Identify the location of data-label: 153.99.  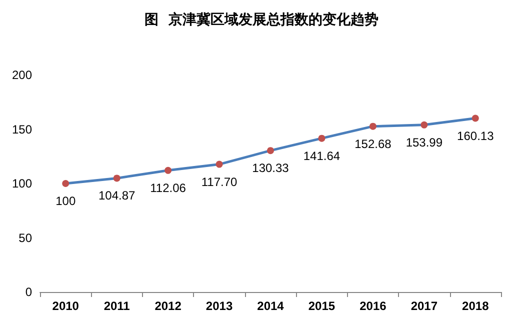
(424, 142).